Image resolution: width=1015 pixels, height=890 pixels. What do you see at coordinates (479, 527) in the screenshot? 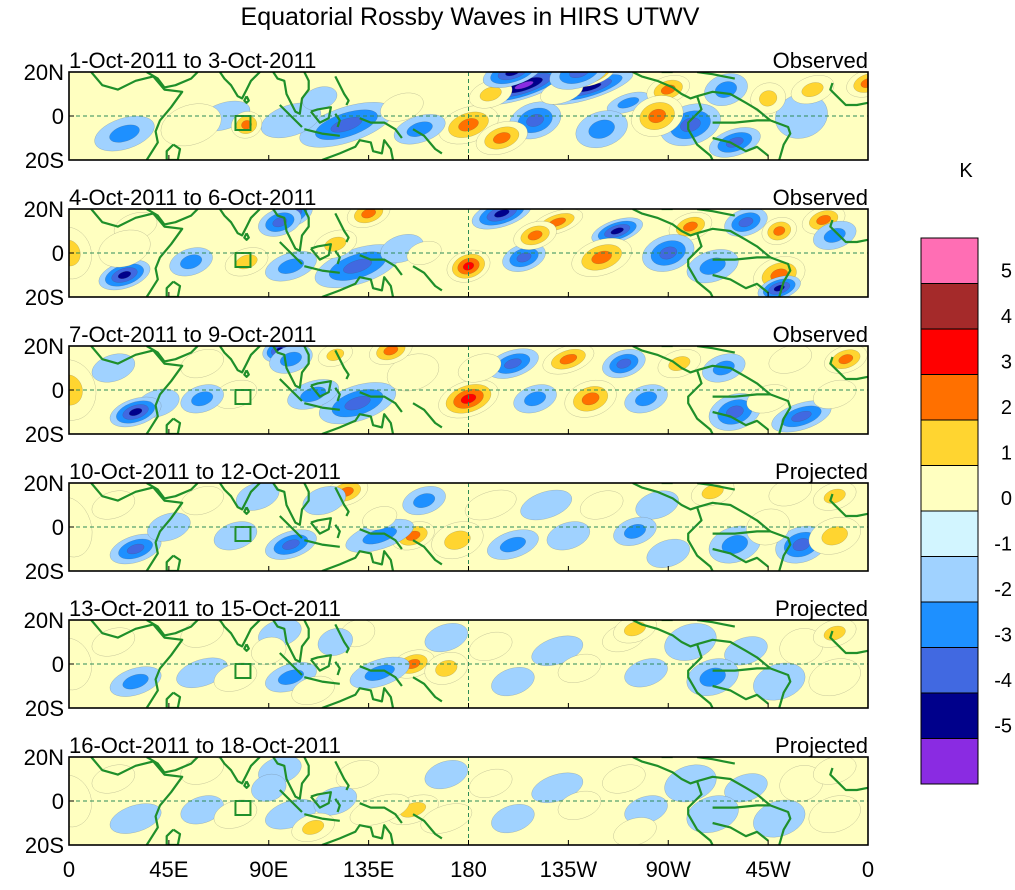
I see `coastlines` at bounding box center [479, 527].